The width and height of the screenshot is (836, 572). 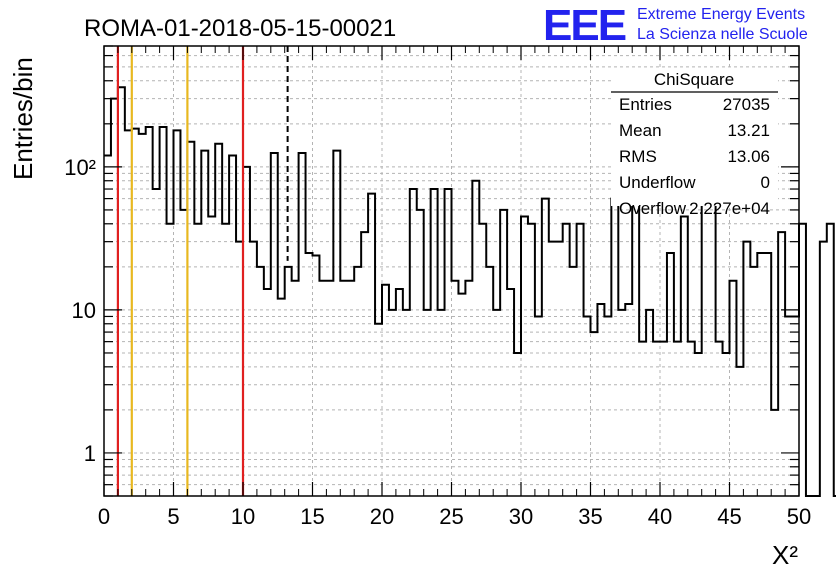 I want to click on x-tick-label: 50, so click(x=799, y=516).